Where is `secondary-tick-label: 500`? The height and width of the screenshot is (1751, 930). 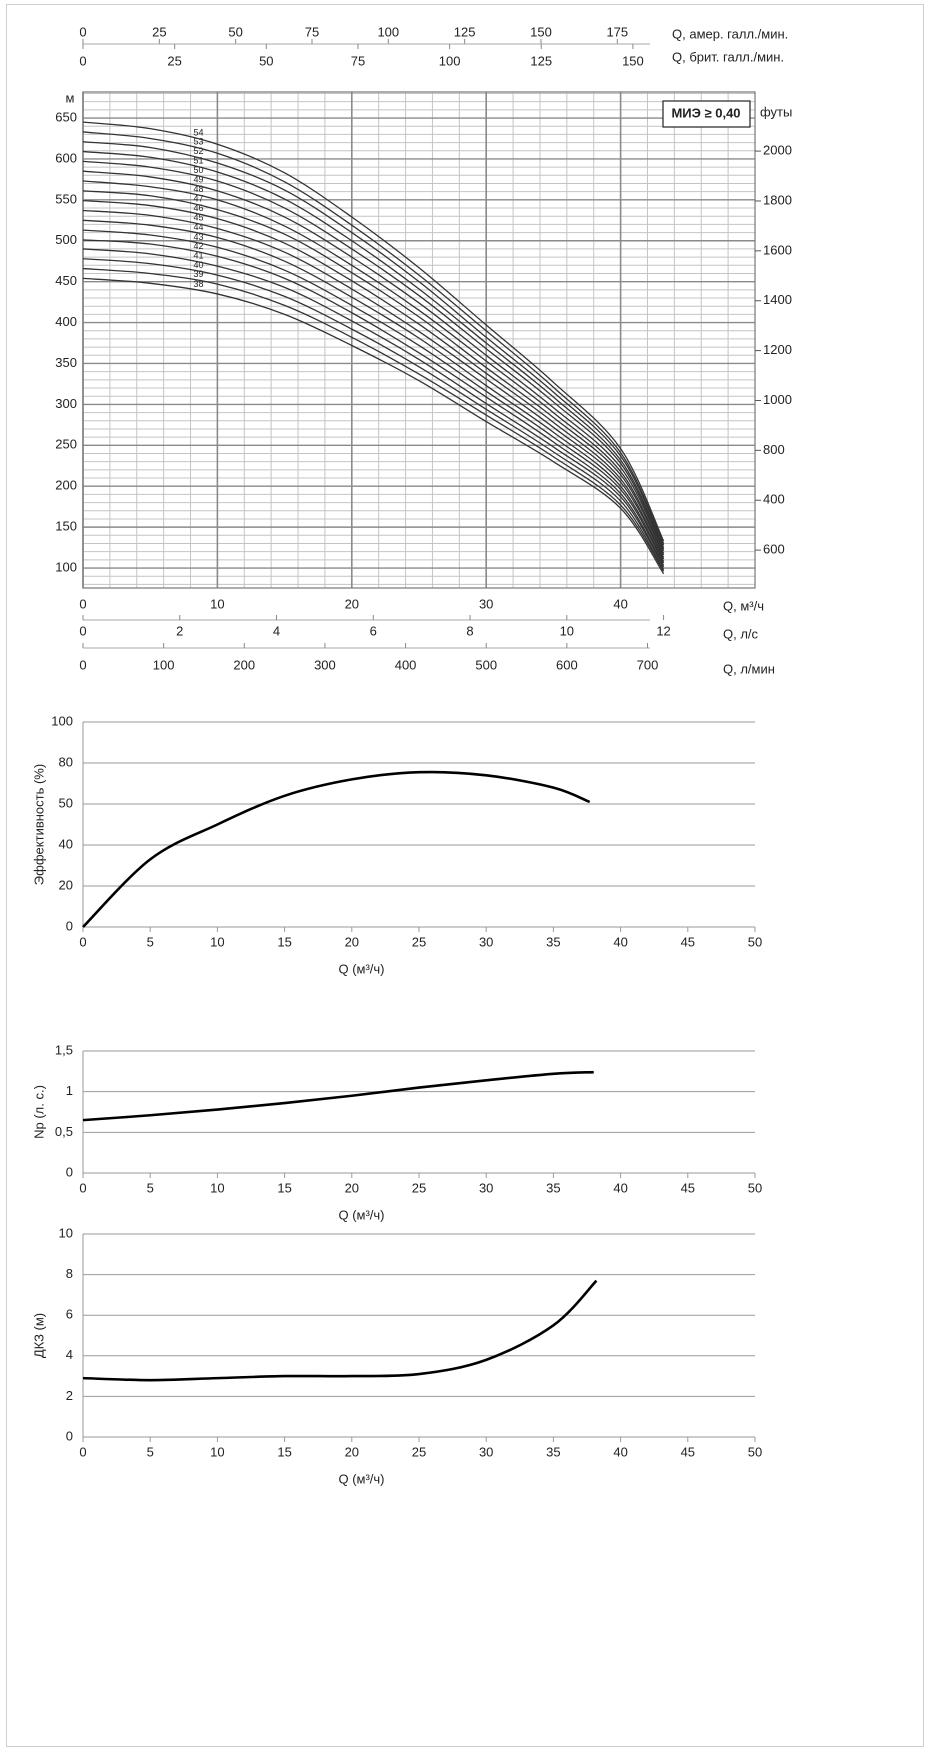
secondary-tick-label: 500 is located at coordinates (486, 664).